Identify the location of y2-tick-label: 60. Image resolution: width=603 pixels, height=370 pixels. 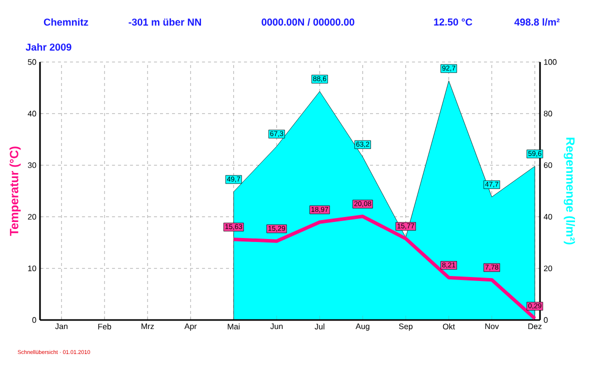
(548, 165).